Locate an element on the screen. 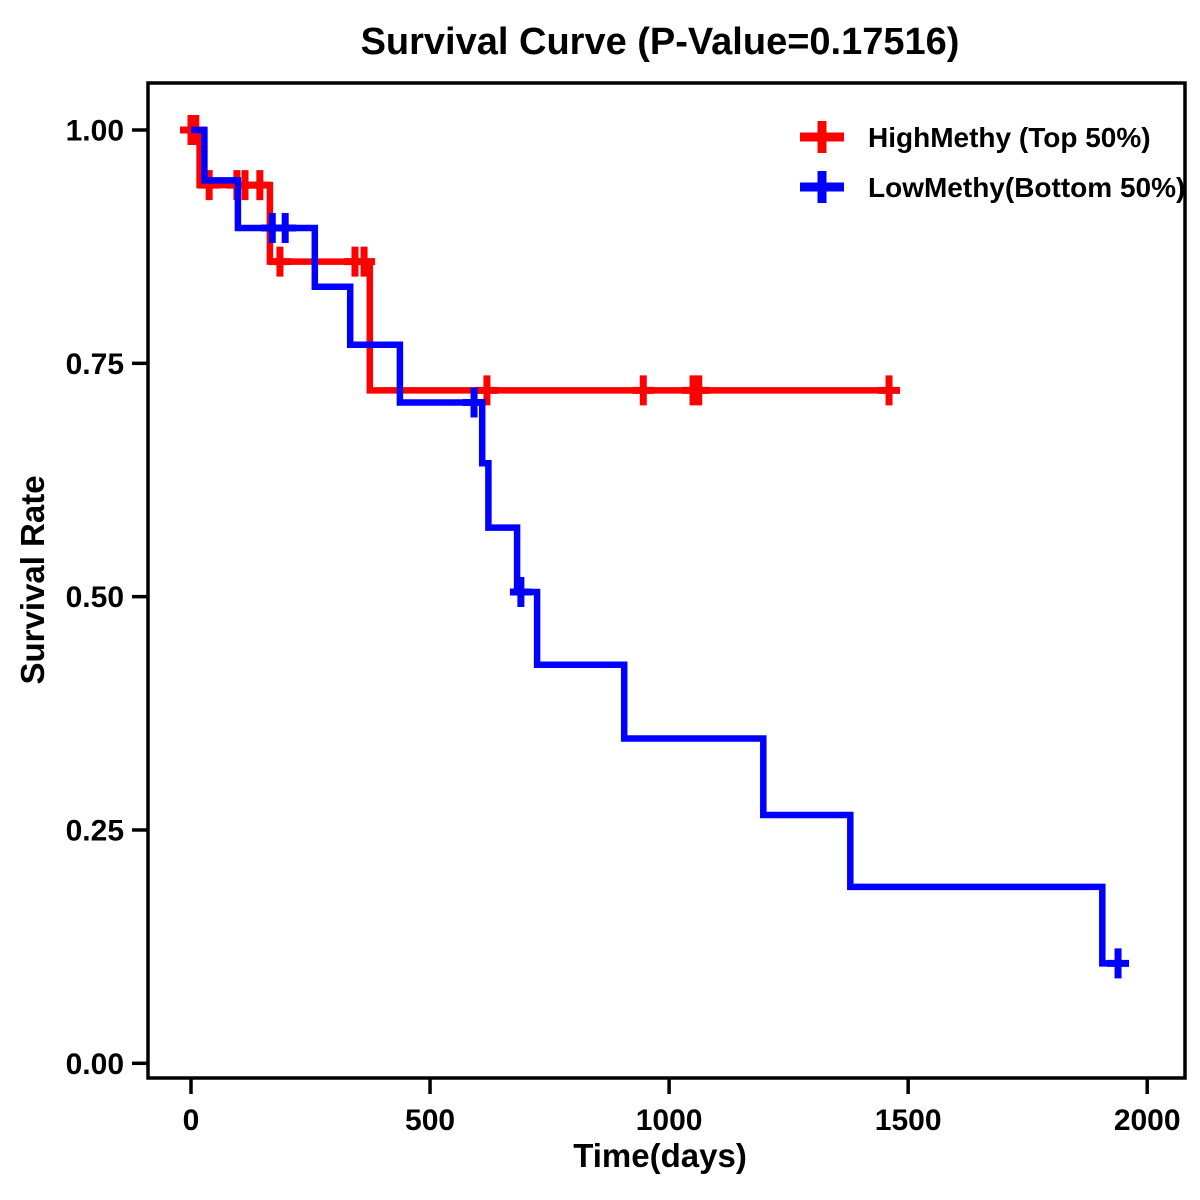 The width and height of the screenshot is (1200, 1200). legend-marker-highmethy is located at coordinates (822, 137).